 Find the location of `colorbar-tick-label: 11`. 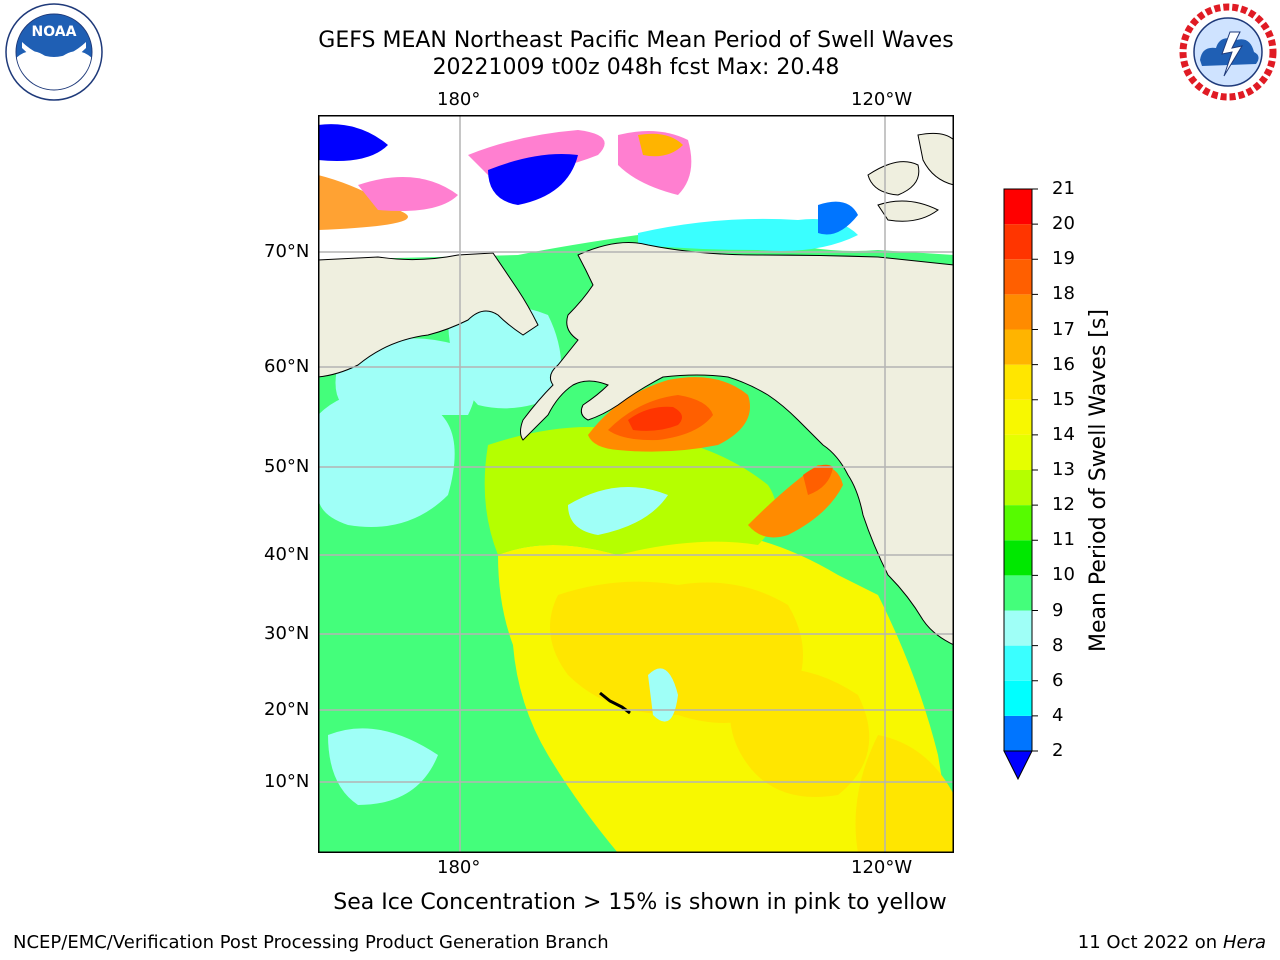

colorbar-tick-label: 11 is located at coordinates (1063, 540).